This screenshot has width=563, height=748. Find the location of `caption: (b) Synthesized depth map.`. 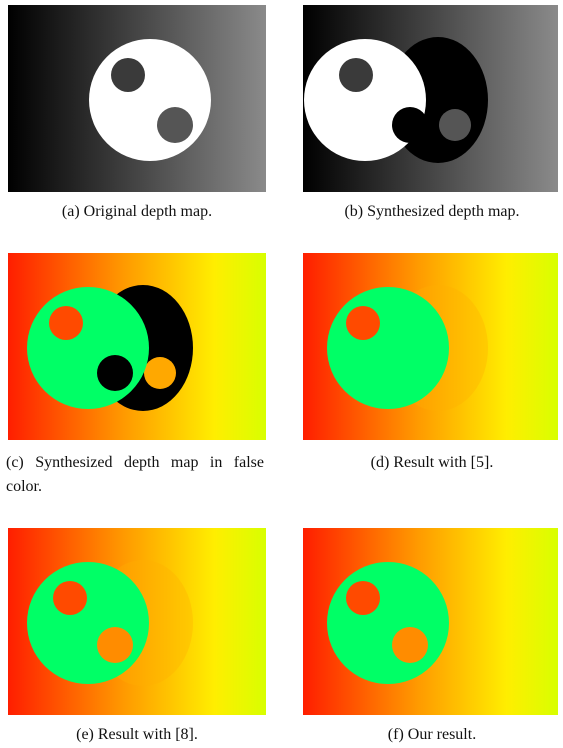

caption: (b) Synthesized depth map. is located at coordinates (432, 211).